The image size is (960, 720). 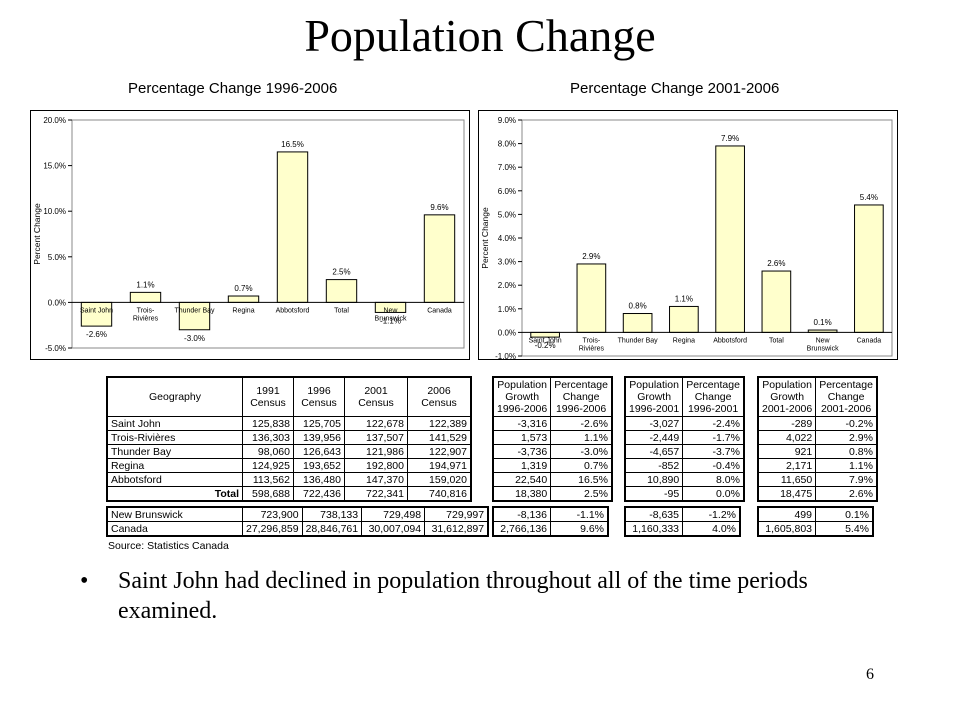 What do you see at coordinates (376, 396) in the screenshot?
I see `column-header: 2001 Census` at bounding box center [376, 396].